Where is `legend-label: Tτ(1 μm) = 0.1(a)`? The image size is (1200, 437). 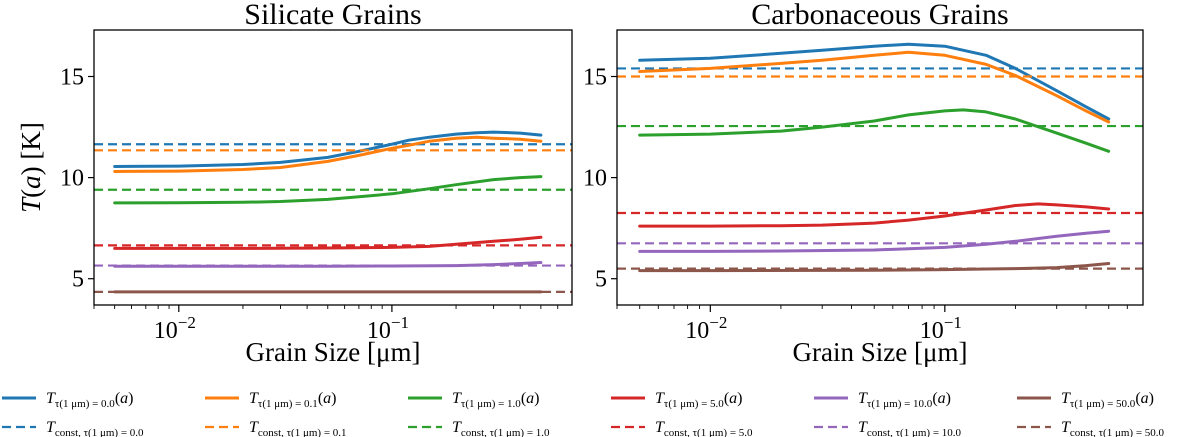
legend-label: Tτ(1 μm) = 0.1(a) is located at coordinates (292, 400).